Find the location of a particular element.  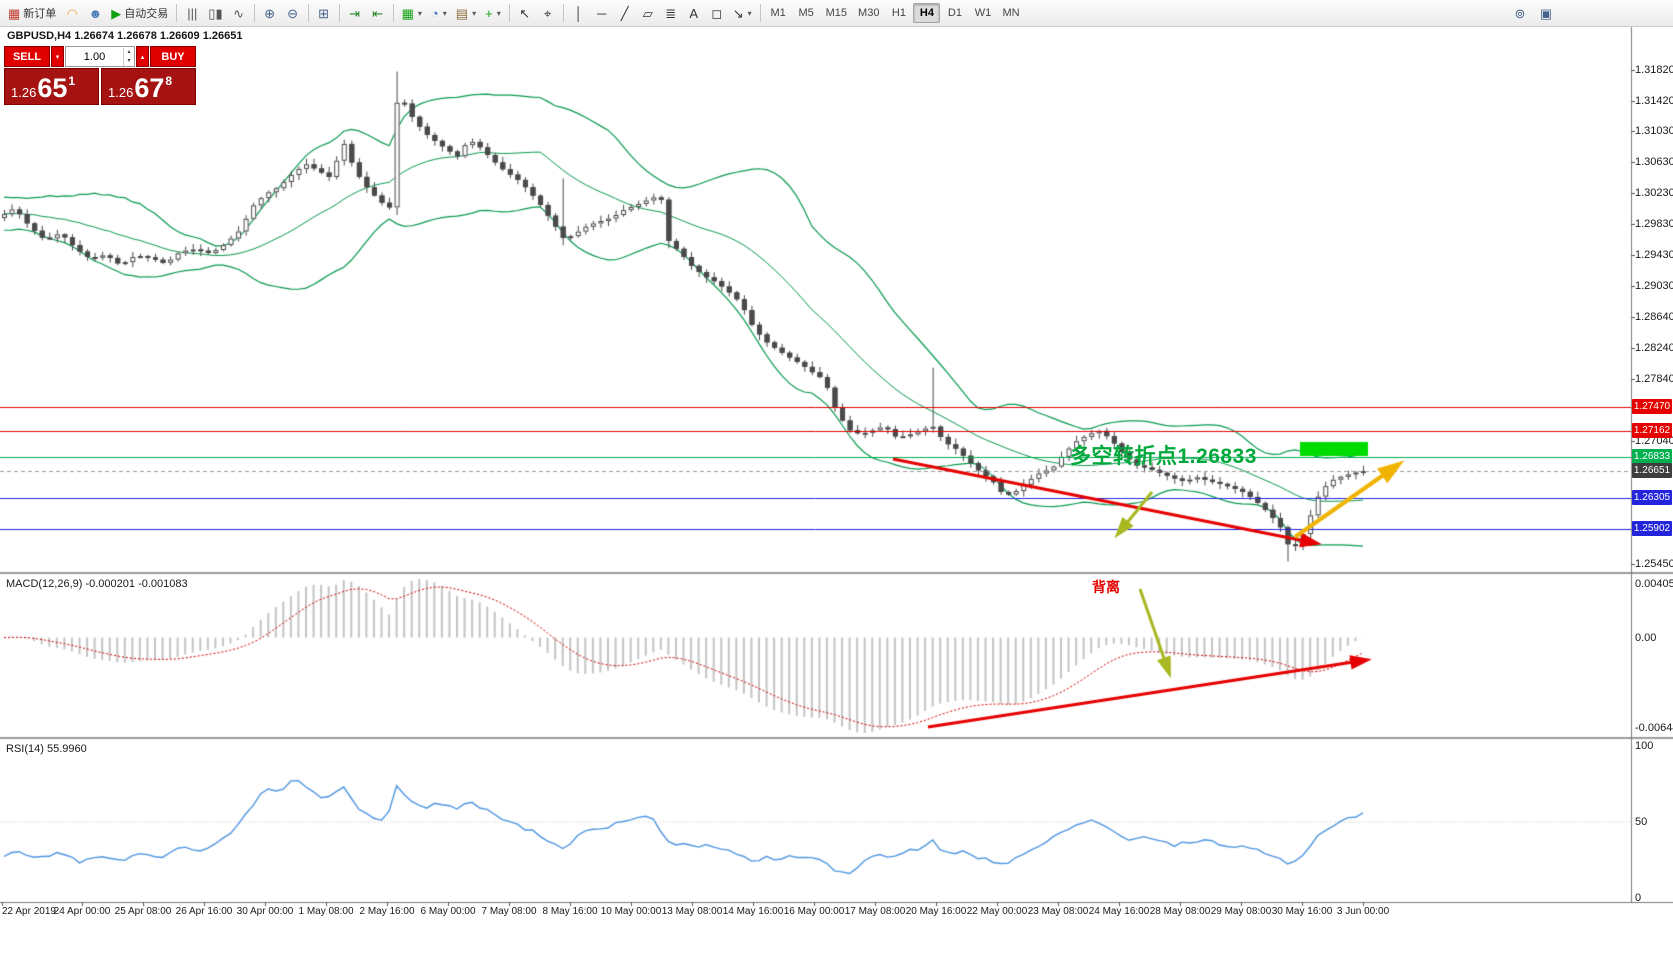

indicators-icon: + is located at coordinates (489, 13).